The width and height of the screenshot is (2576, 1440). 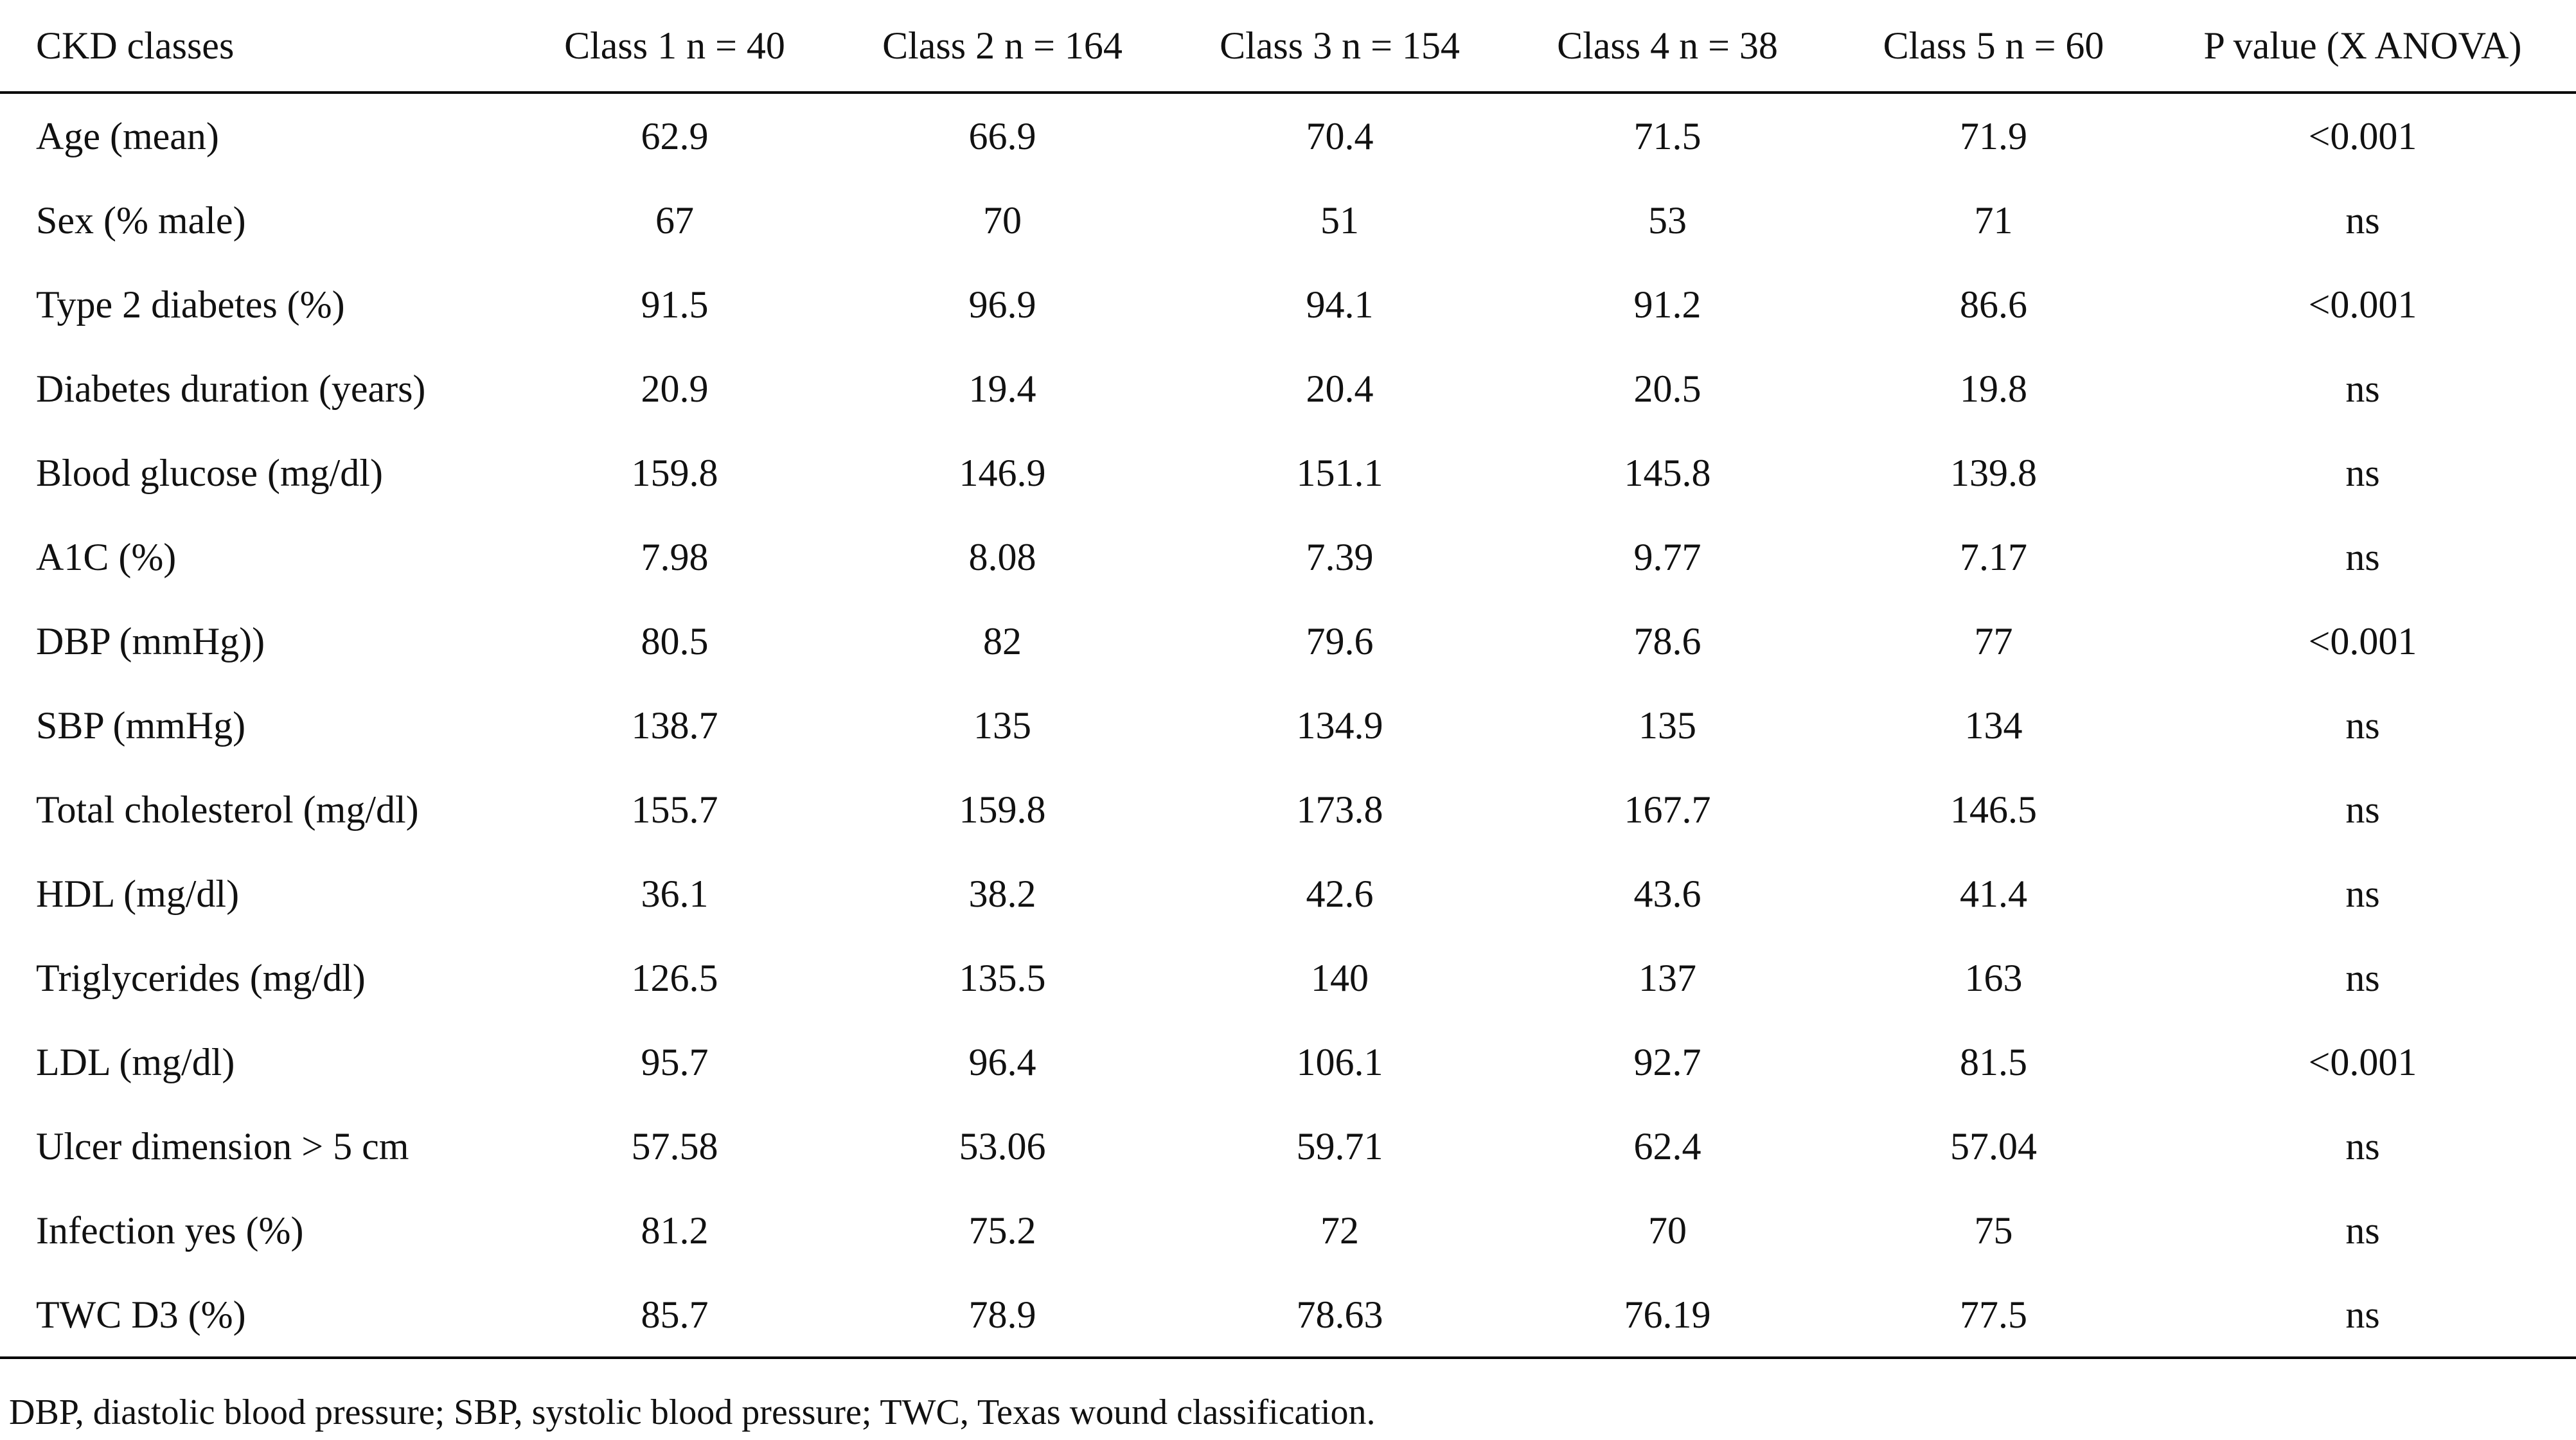 What do you see at coordinates (191, 304) in the screenshot?
I see `row-label: Type 2 diabetes (%)` at bounding box center [191, 304].